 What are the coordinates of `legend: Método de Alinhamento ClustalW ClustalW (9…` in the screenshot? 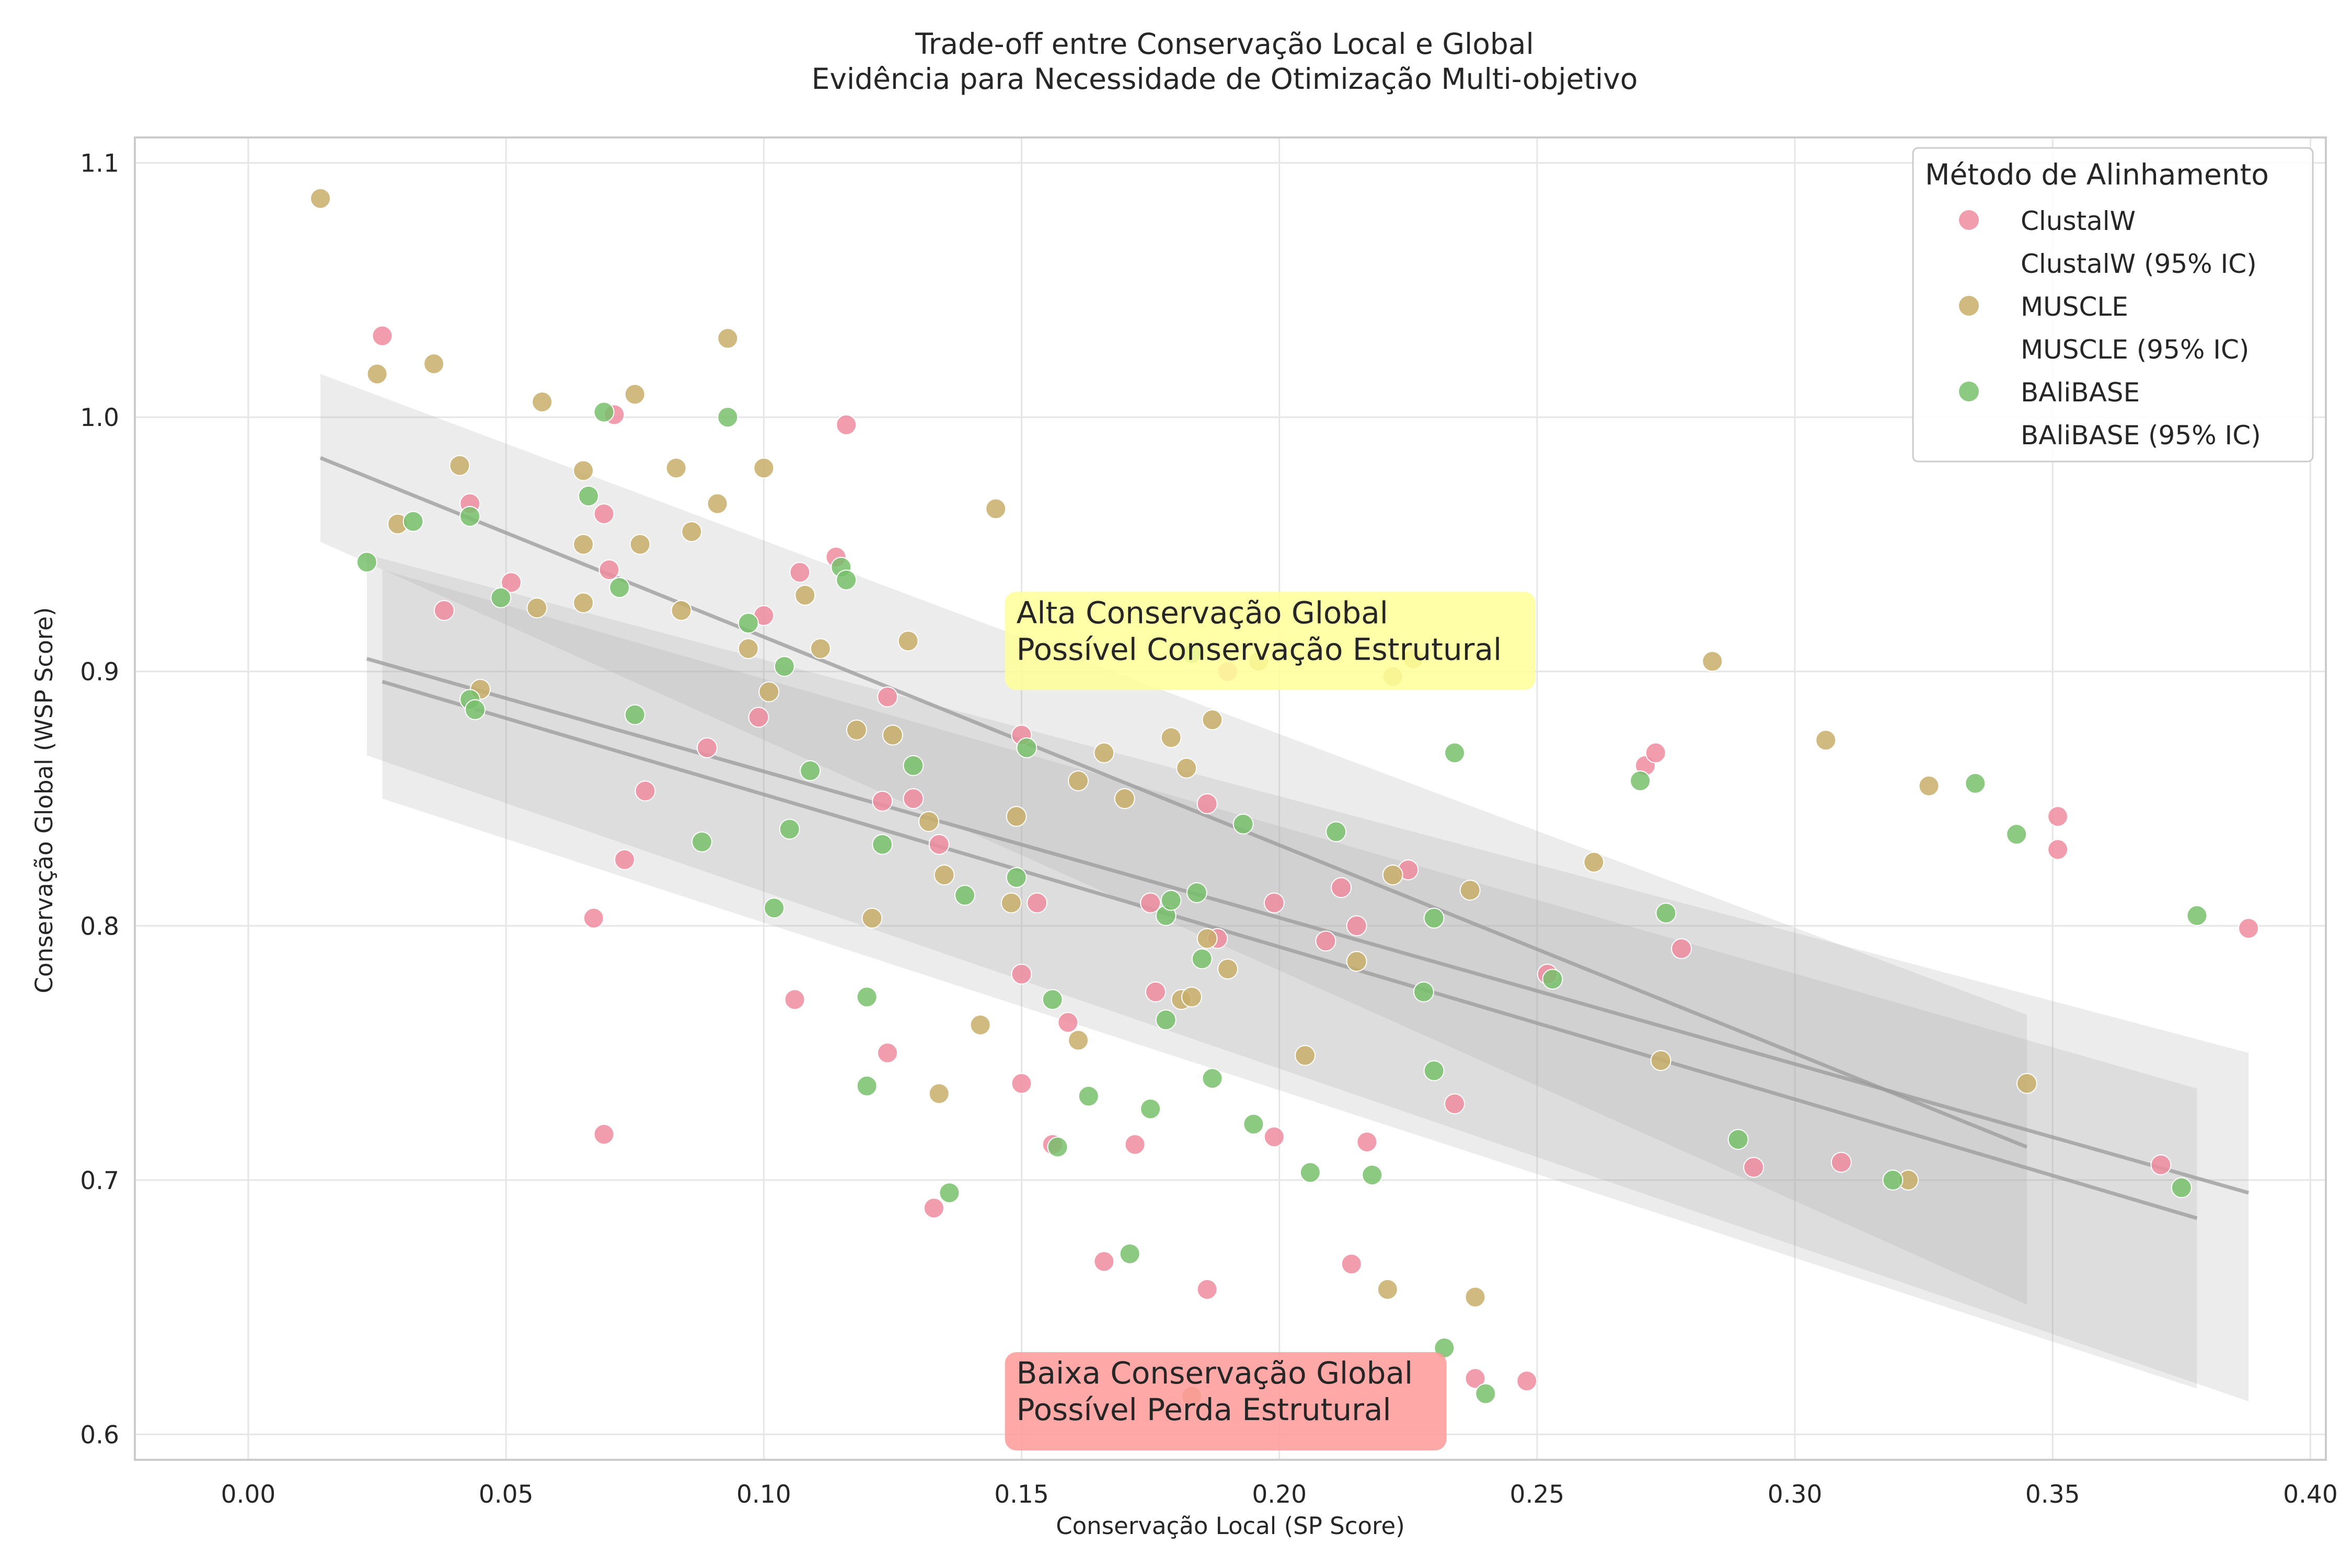 It's located at (2113, 305).